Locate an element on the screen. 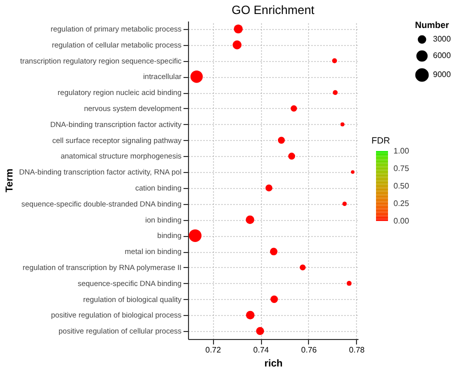 This screenshot has width=463, height=392. color-bar-label: 0.25 is located at coordinates (402, 203).